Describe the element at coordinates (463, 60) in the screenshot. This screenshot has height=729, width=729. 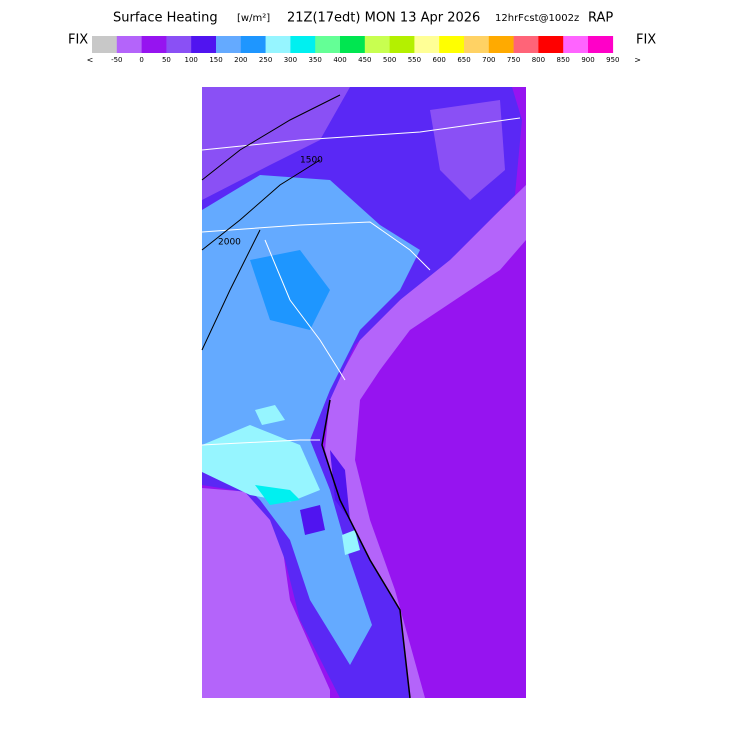
I see `legend-label: 650` at that location.